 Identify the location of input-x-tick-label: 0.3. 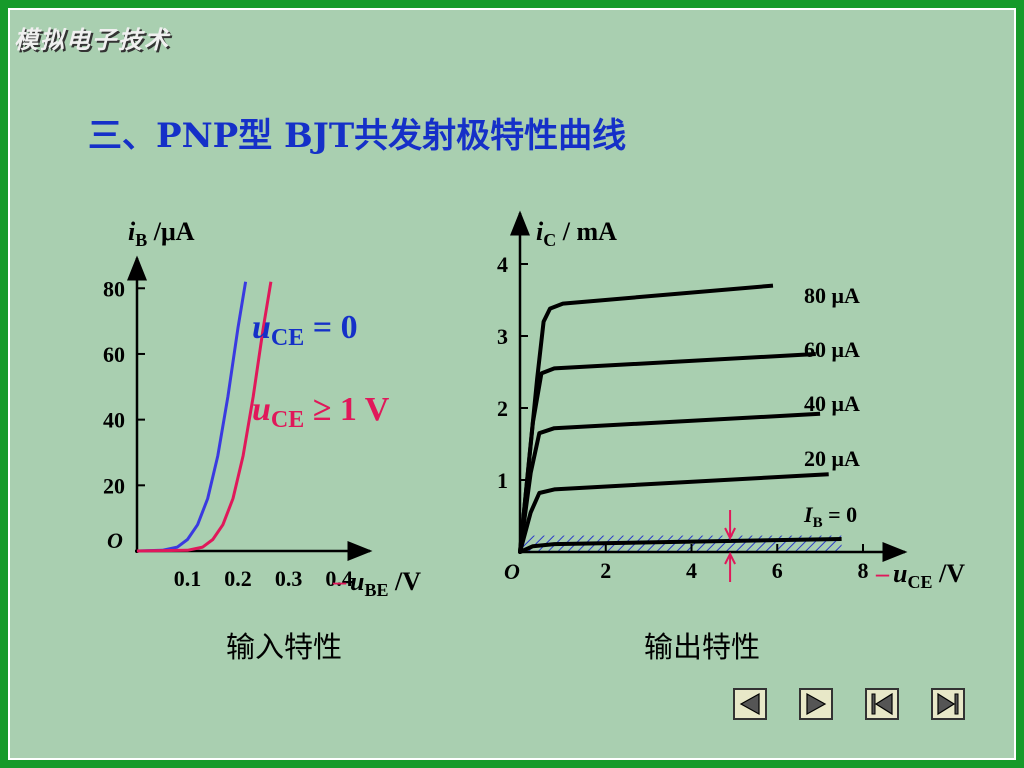
(289, 578).